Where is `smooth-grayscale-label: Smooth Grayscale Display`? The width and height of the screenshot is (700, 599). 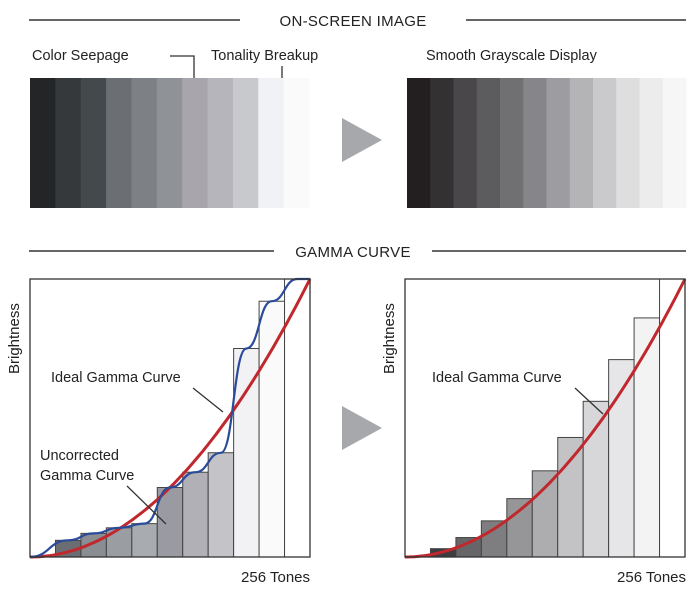 smooth-grayscale-label: Smooth Grayscale Display is located at coordinates (512, 56).